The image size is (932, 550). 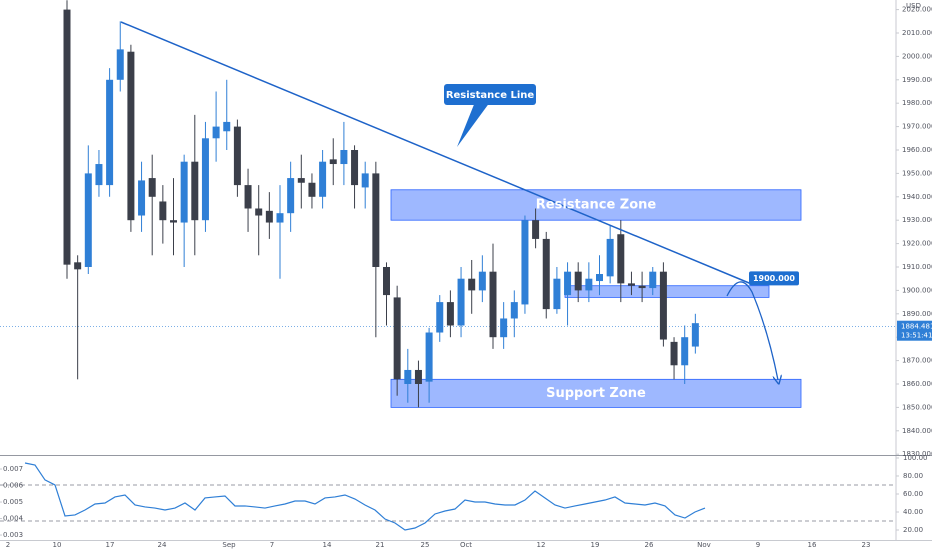 What do you see at coordinates (327, 545) in the screenshot?
I see `x-tick-label: 14` at bounding box center [327, 545].